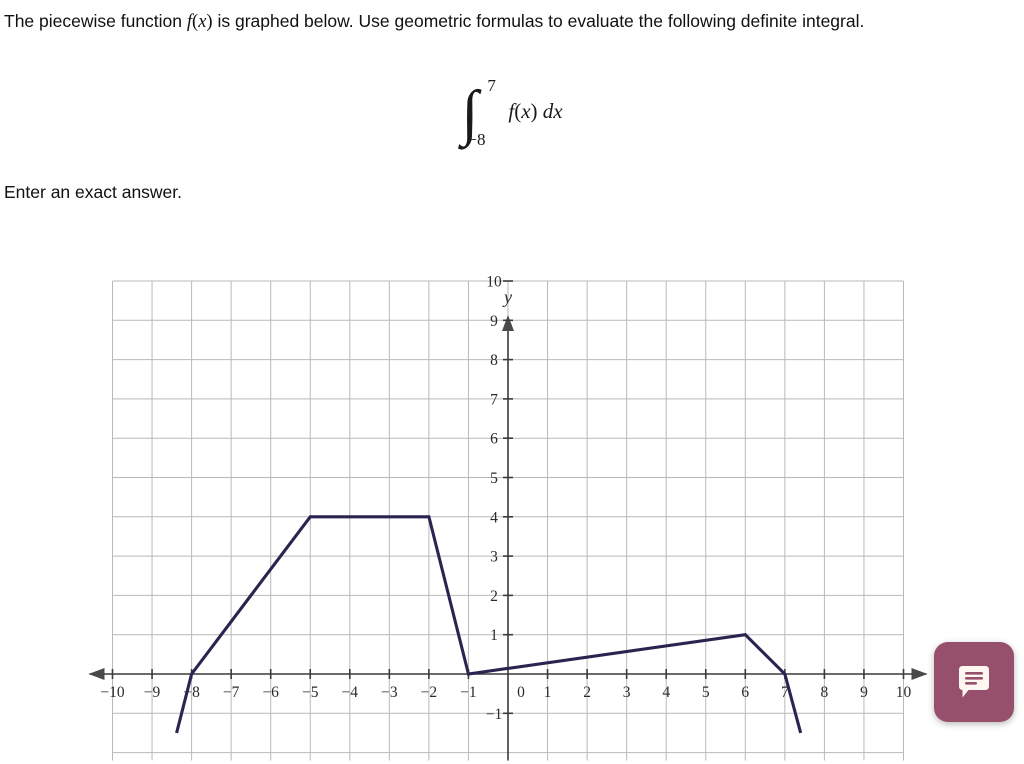 The height and width of the screenshot is (764, 1024). I want to click on chat-support-button, so click(974, 682).